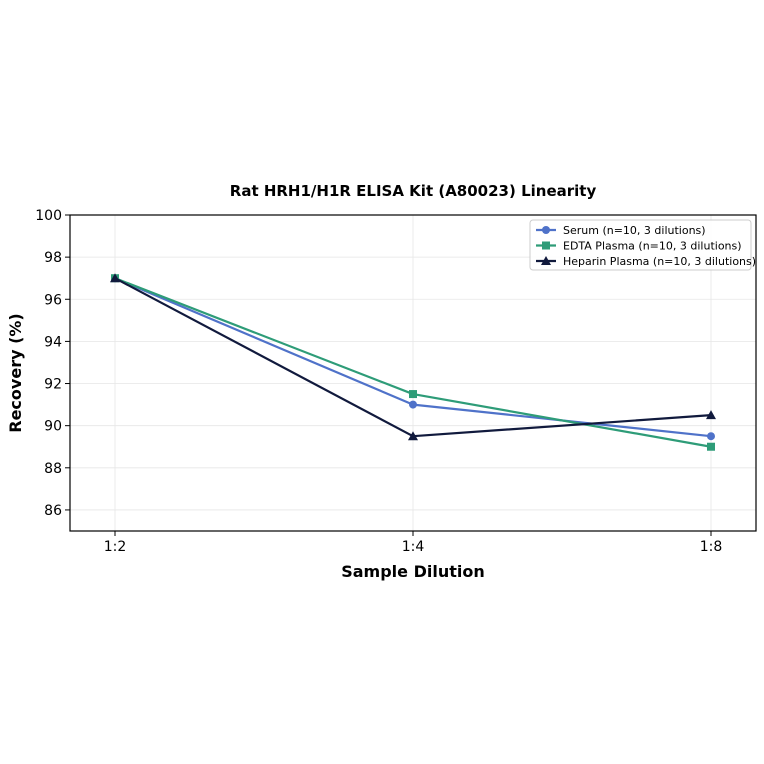 This screenshot has width=764, height=764. I want to click on x-axis-label: Sample Dilution, so click(413, 571).